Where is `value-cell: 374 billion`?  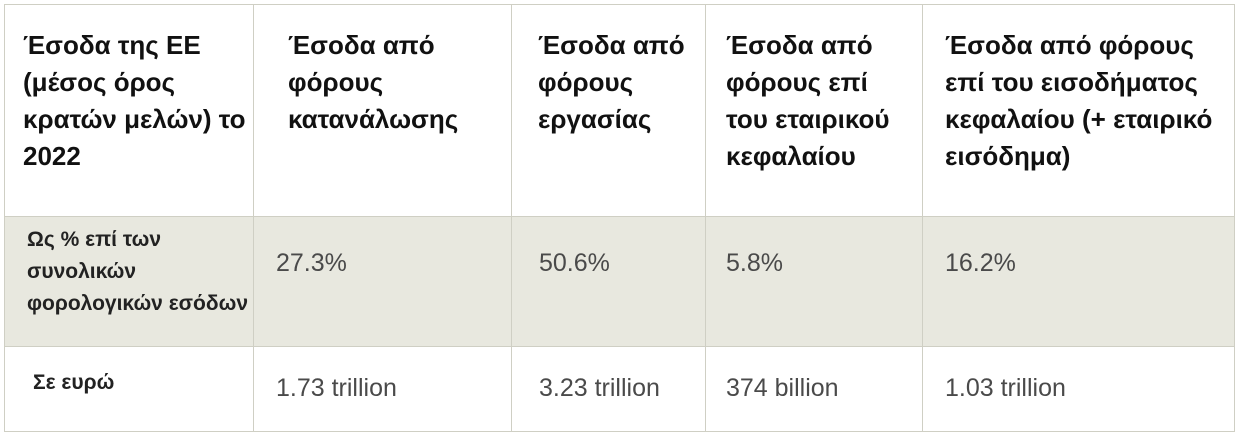 value-cell: 374 billion is located at coordinates (814, 389).